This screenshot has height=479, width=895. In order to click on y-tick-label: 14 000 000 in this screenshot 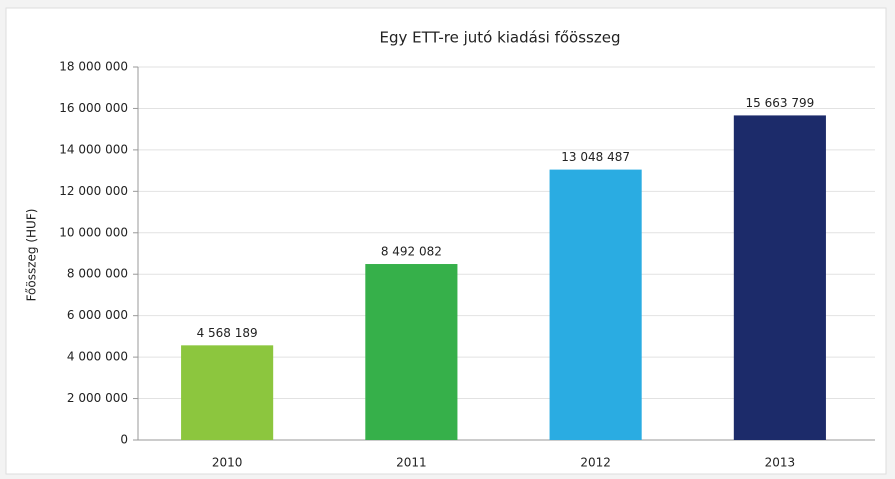, I will do `click(93, 149)`.